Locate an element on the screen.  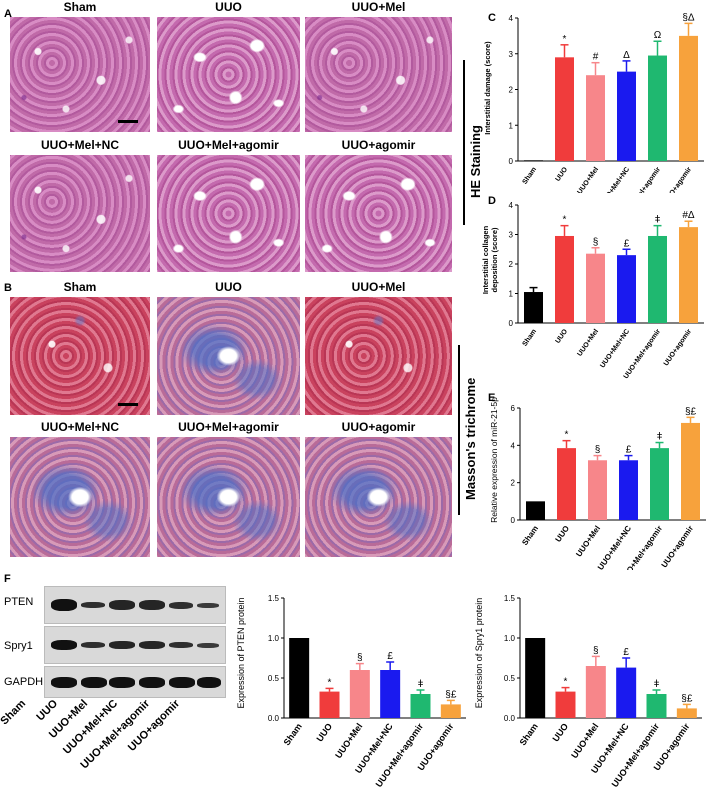
mt-title-sham: Sham is located at coordinates (80, 287).